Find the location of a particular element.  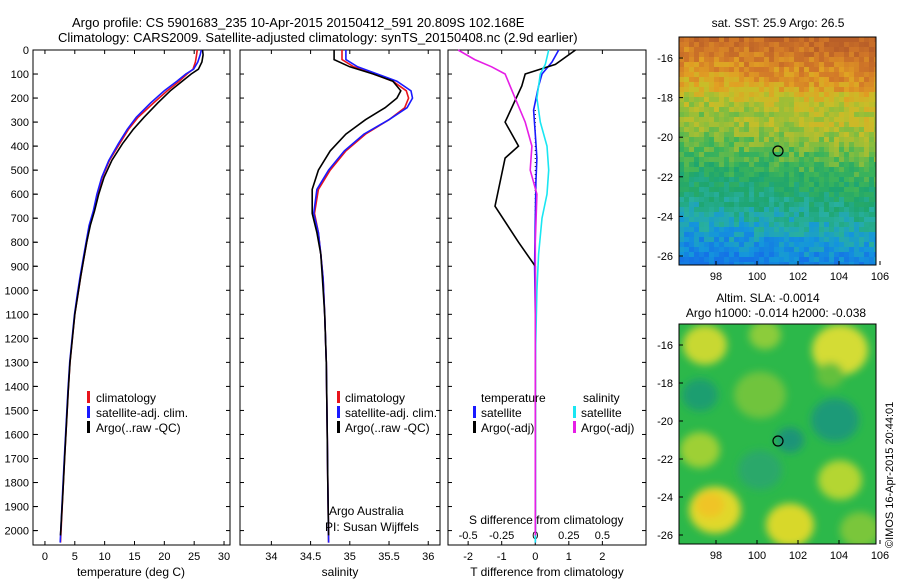

sst-map-title: sat. SST: 25.9 Argo: 26.5 is located at coordinates (778, 23).